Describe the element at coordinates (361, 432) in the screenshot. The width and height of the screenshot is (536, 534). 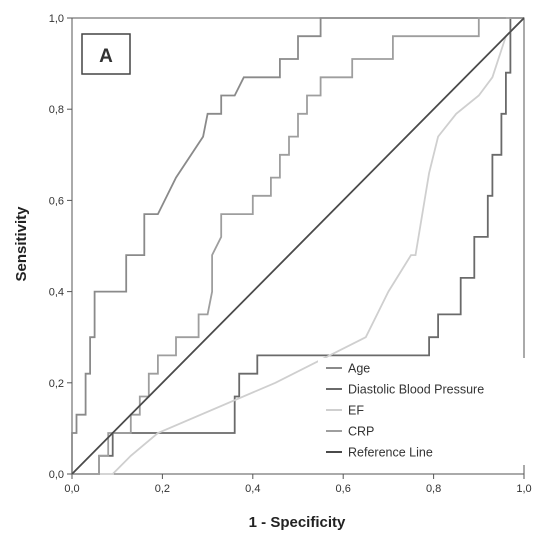
I see `legend-label: CRP` at that location.